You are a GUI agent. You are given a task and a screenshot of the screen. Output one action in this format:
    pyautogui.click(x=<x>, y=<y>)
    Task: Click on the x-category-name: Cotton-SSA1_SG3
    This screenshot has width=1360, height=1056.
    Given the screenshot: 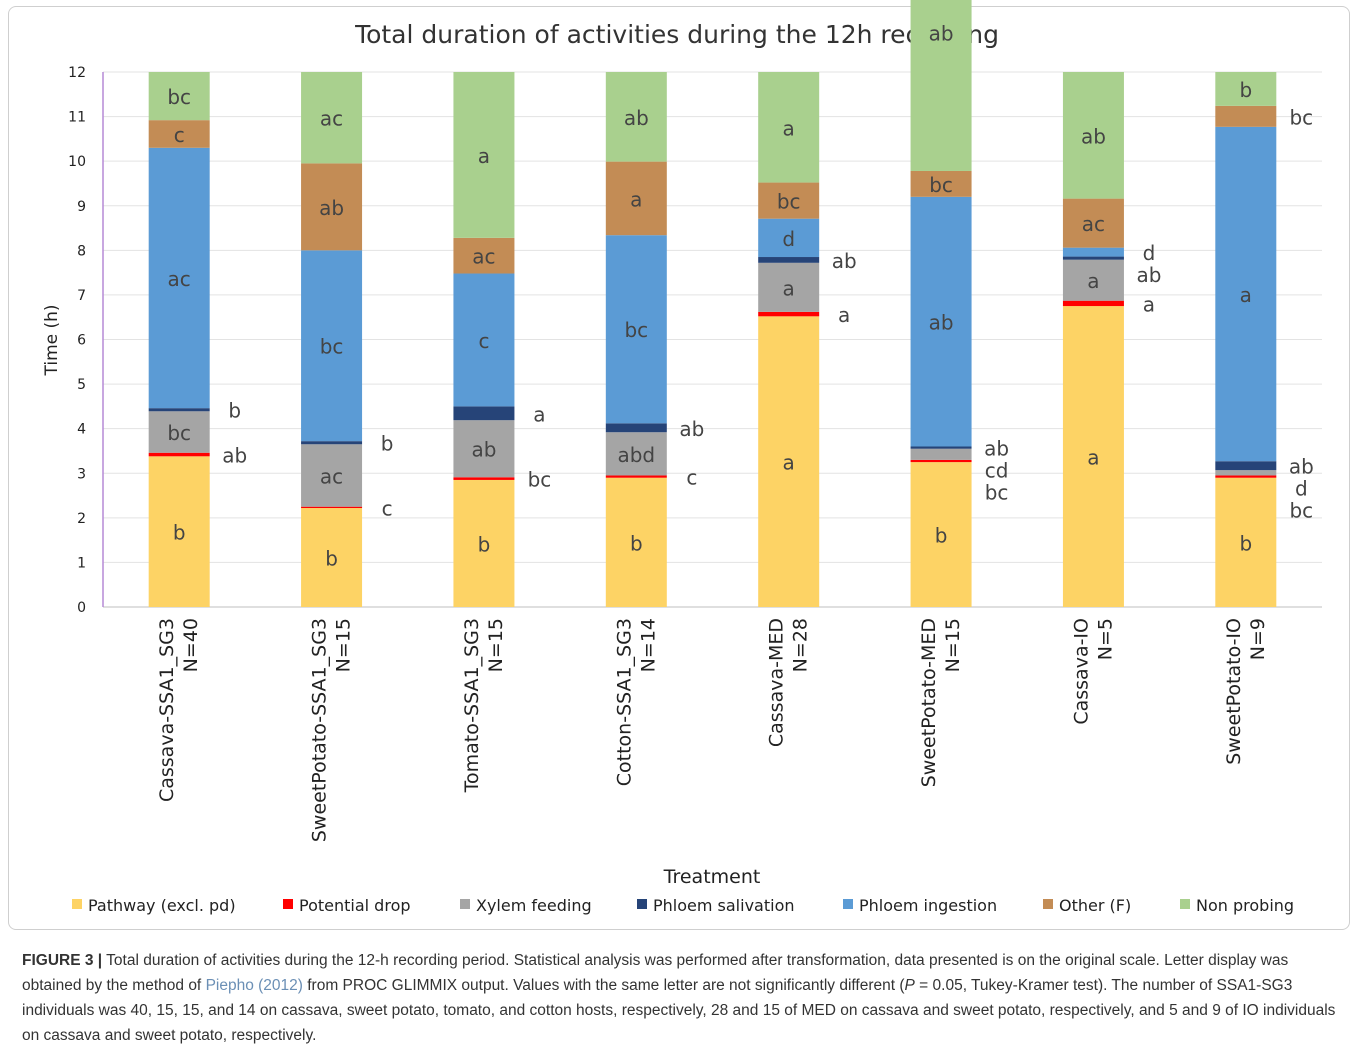 What is the action you would take?
    pyautogui.click(x=624, y=702)
    